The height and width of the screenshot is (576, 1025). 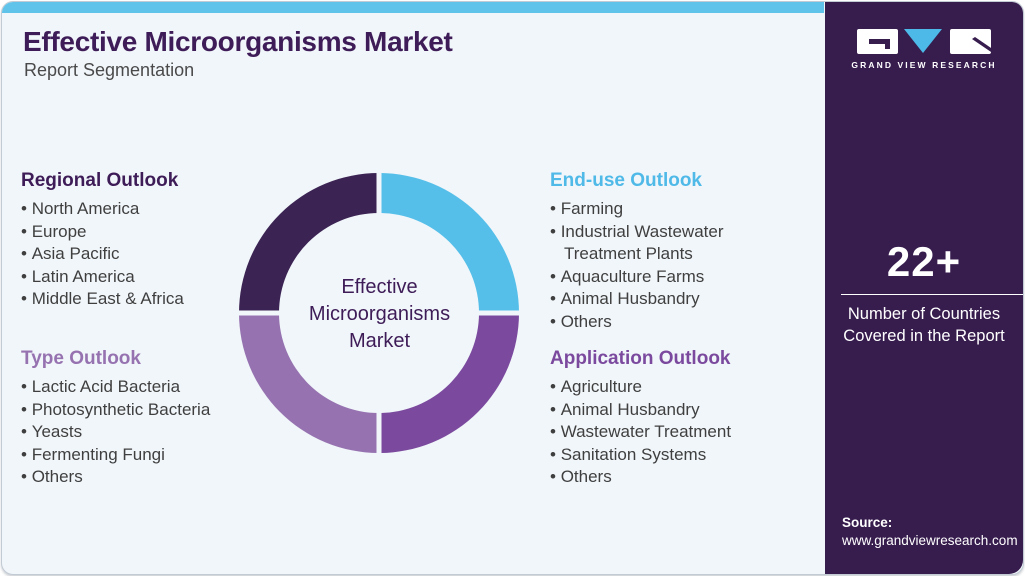 I want to click on source-block: Source: www.grandviewresearch.com, so click(x=930, y=531).